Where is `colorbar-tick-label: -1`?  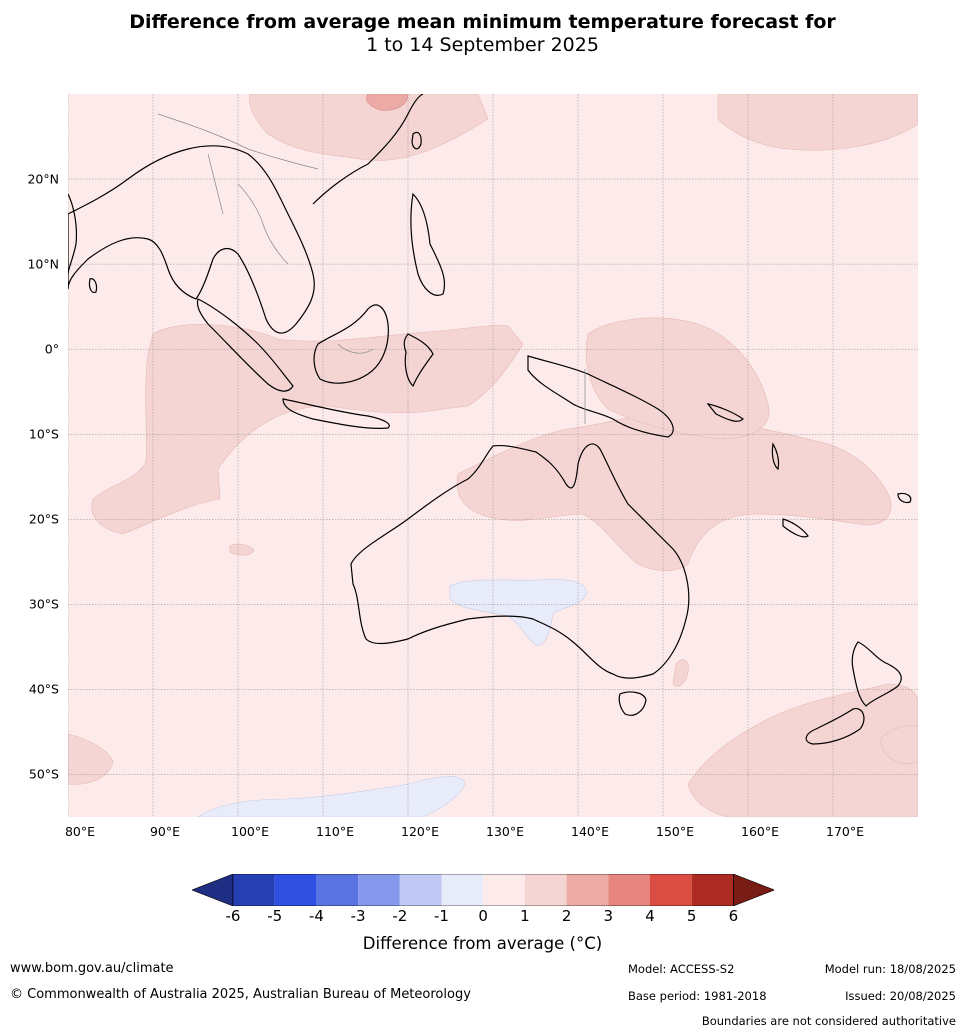 colorbar-tick-label: -1 is located at coordinates (441, 916).